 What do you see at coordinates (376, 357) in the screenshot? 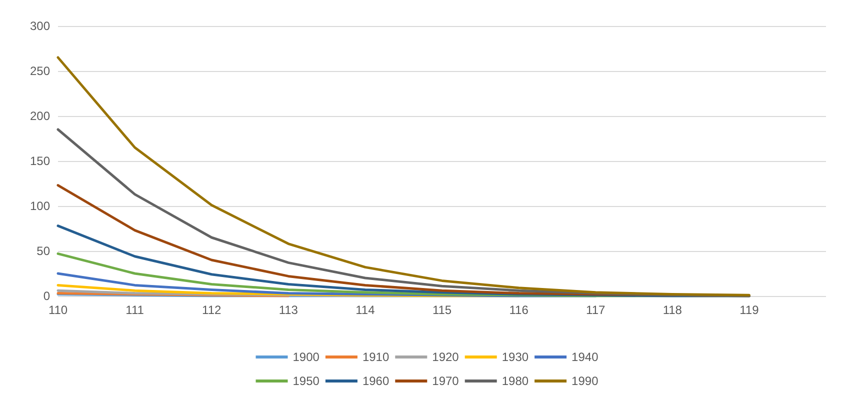
I see `legend-label: 1910` at bounding box center [376, 357].